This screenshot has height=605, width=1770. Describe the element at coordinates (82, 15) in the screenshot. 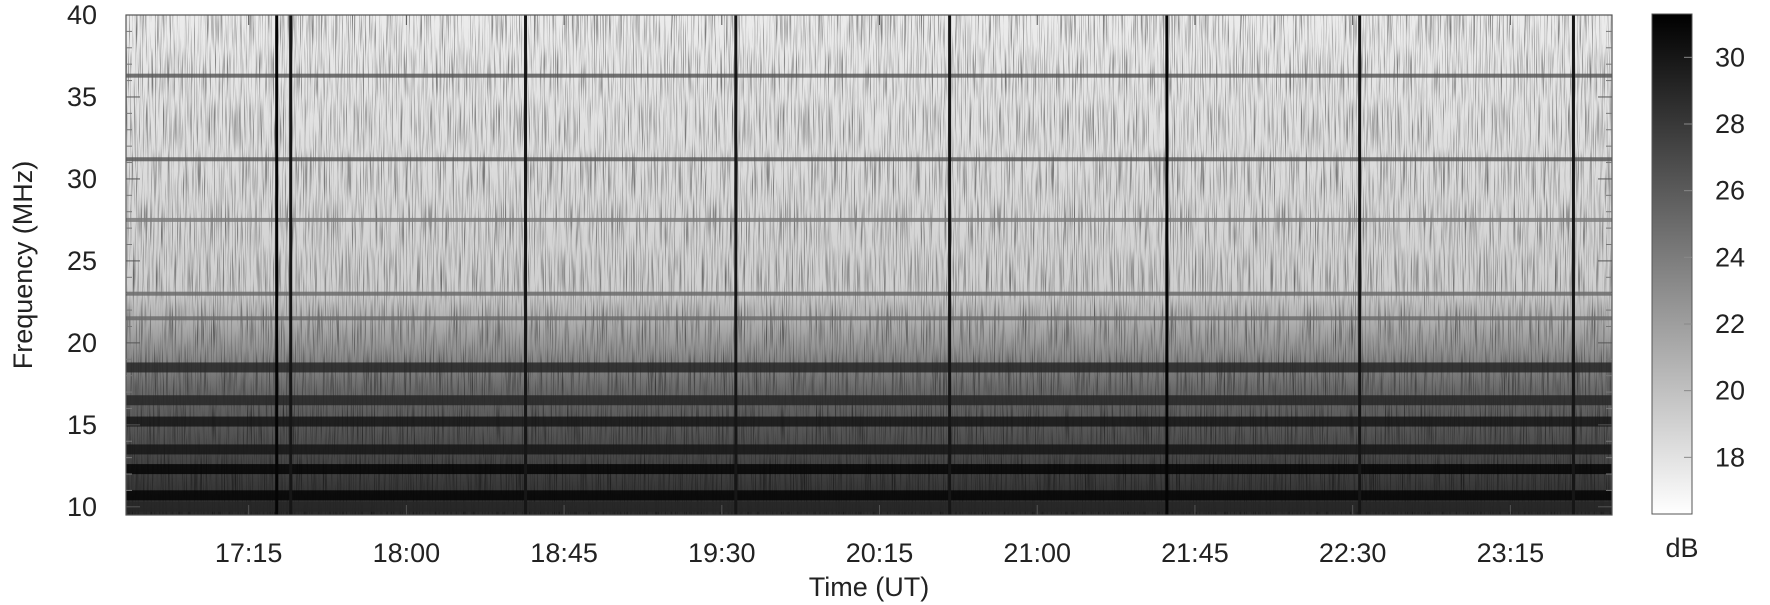

I see `y-tick-label-6: 40` at that location.